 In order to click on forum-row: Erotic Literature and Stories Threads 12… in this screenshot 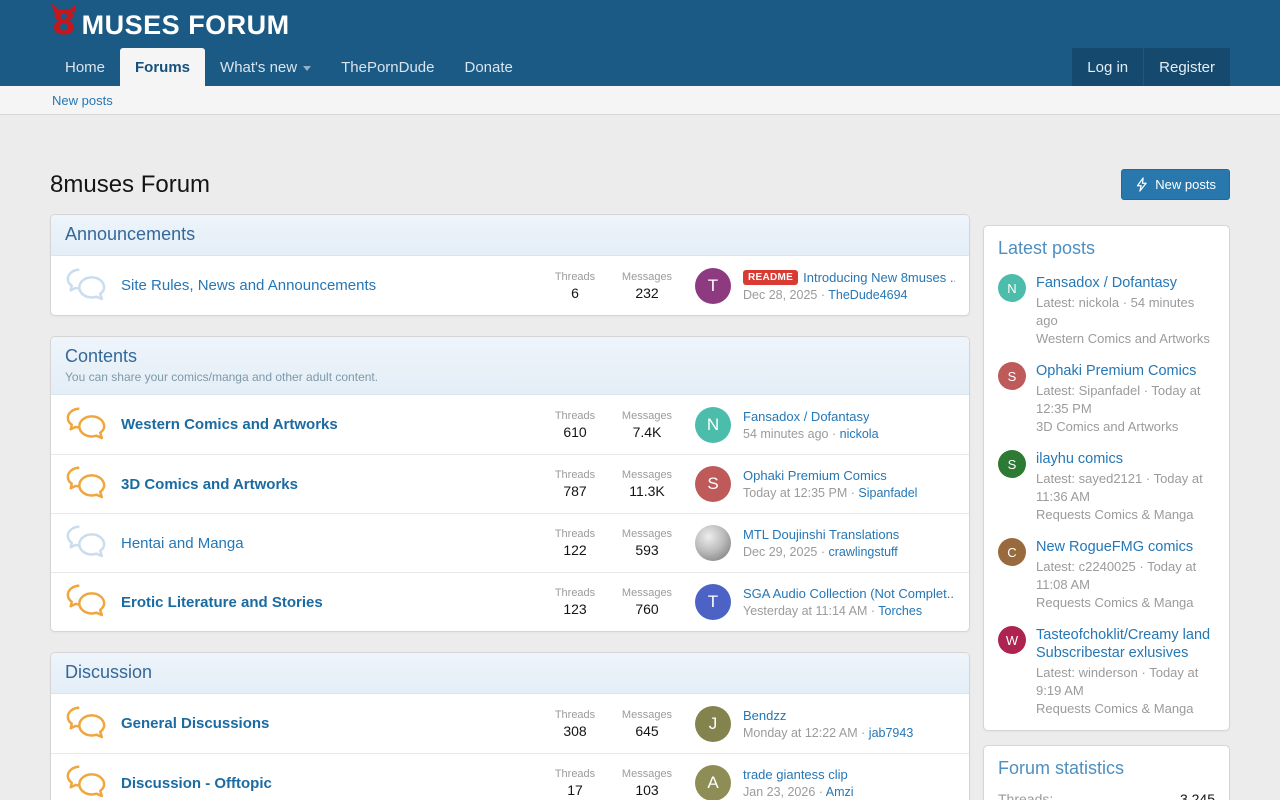, I will do `click(510, 601)`.